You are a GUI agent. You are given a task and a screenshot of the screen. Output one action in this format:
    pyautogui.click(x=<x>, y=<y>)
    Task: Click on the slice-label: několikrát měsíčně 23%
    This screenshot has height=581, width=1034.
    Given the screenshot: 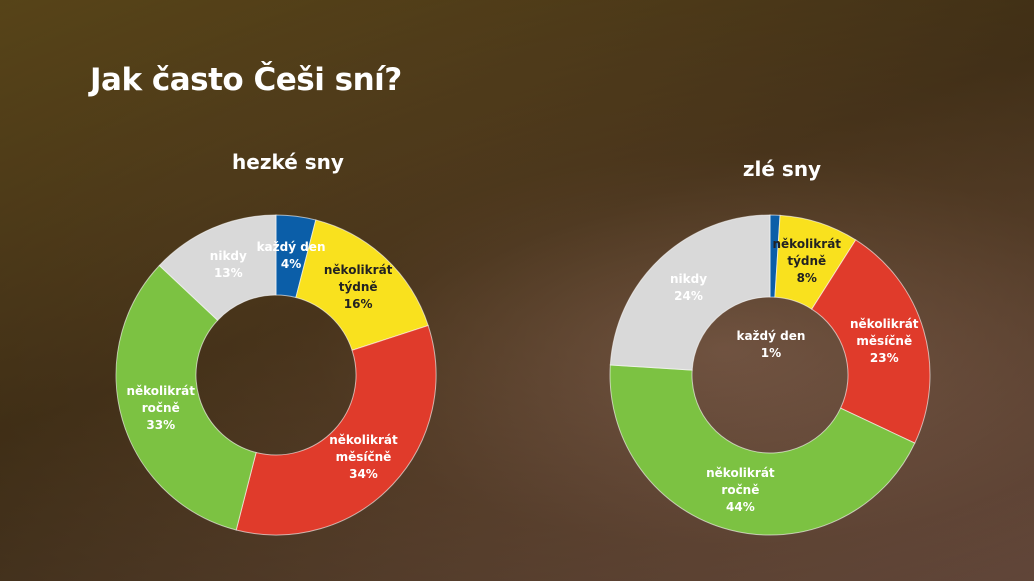 What is the action you would take?
    pyautogui.click(x=884, y=341)
    